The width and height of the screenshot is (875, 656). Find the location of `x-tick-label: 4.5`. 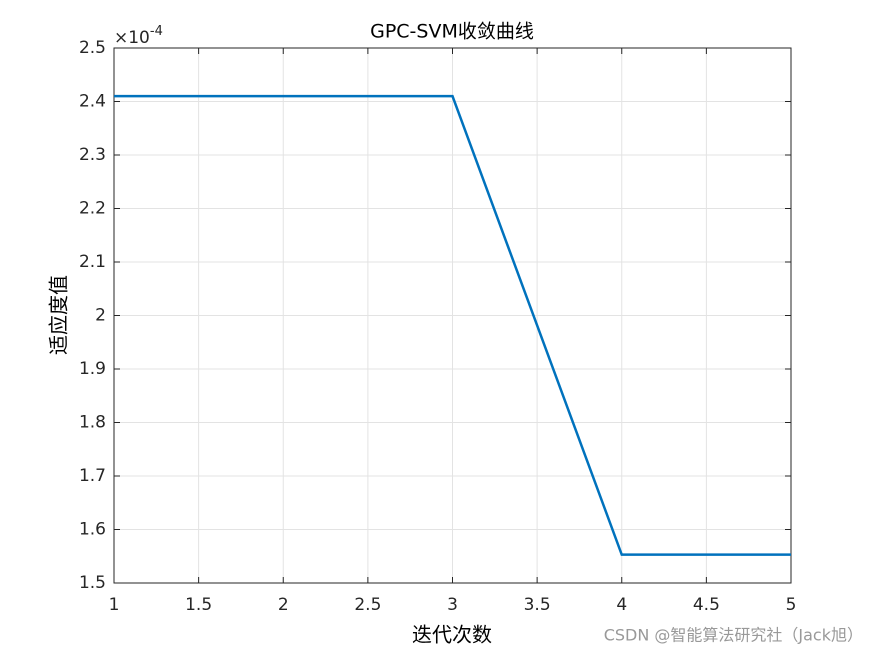

x-tick-label: 4.5 is located at coordinates (706, 605).